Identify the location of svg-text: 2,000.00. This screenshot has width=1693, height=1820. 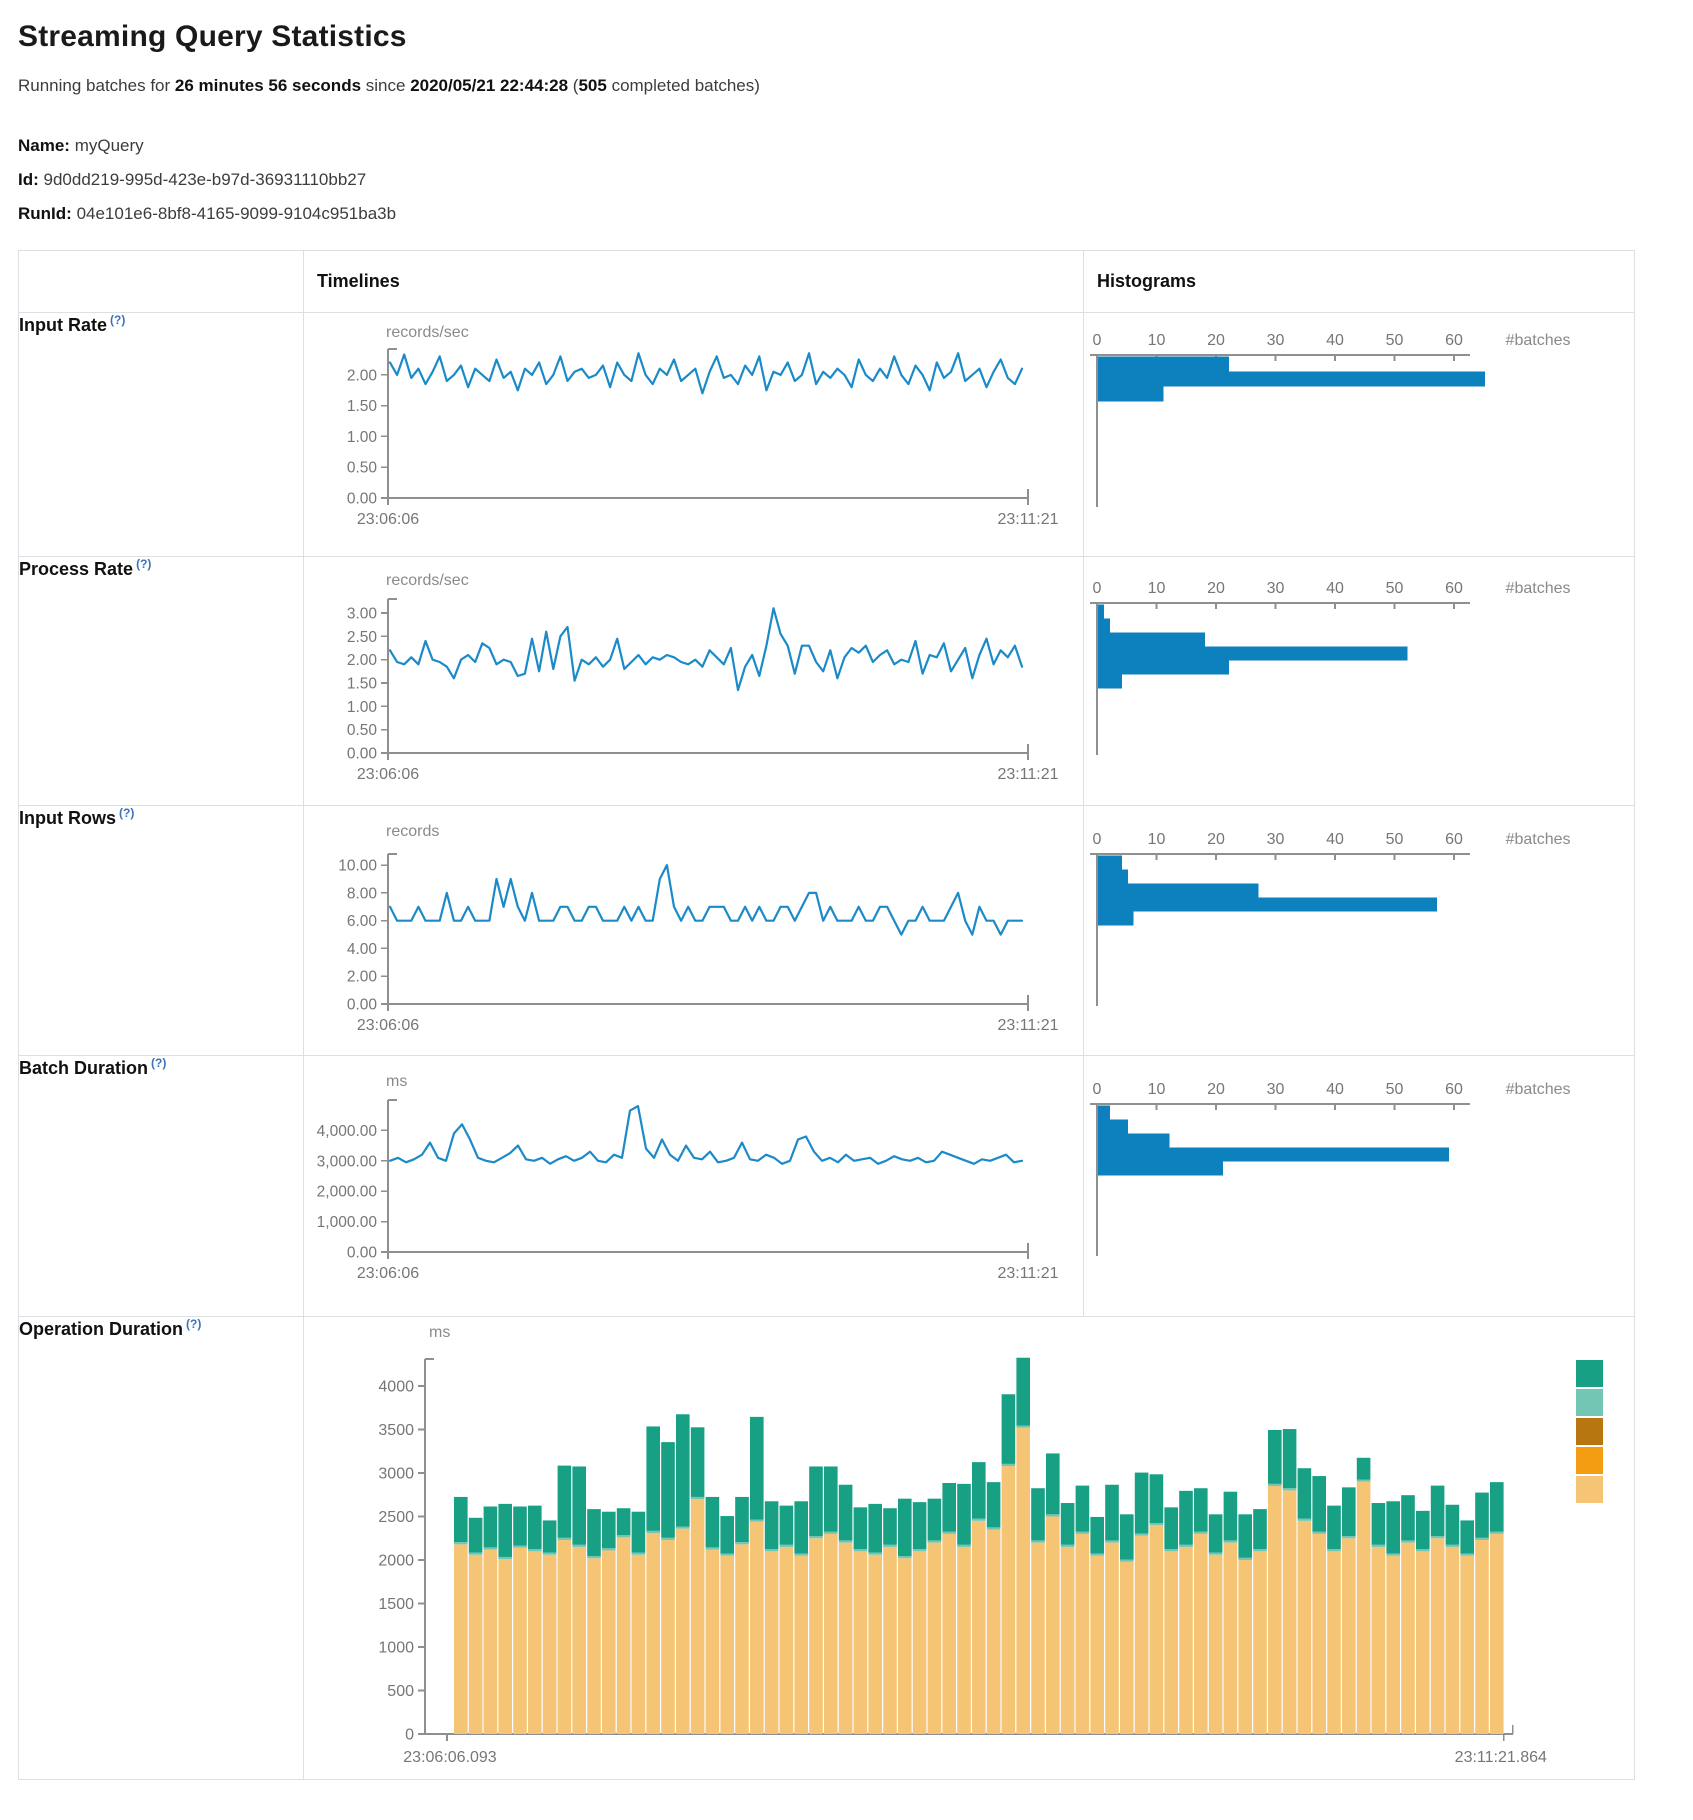
(347, 1192).